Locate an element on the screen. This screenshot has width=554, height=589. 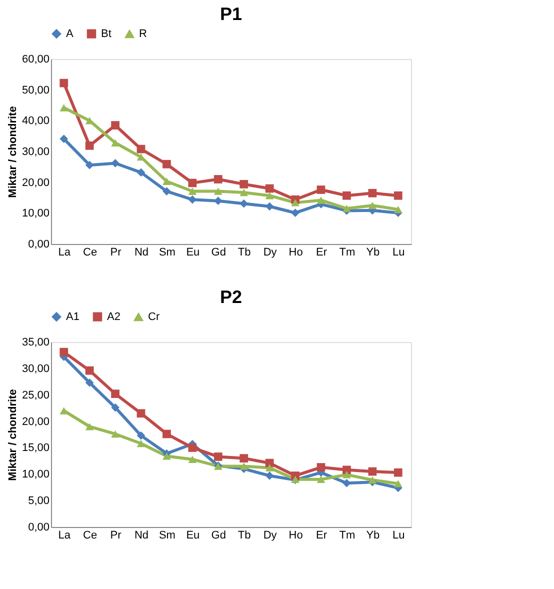
y-tick-label: 25,00 is located at coordinates (36, 395).